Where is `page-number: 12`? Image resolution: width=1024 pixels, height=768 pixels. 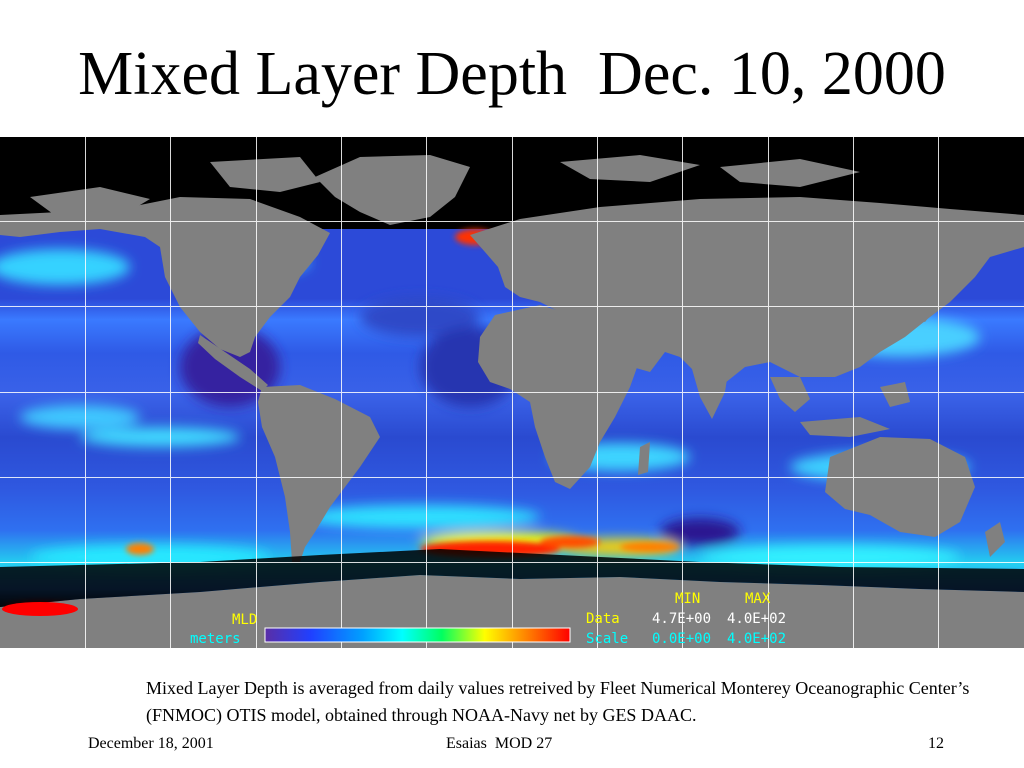 page-number: 12 is located at coordinates (936, 743).